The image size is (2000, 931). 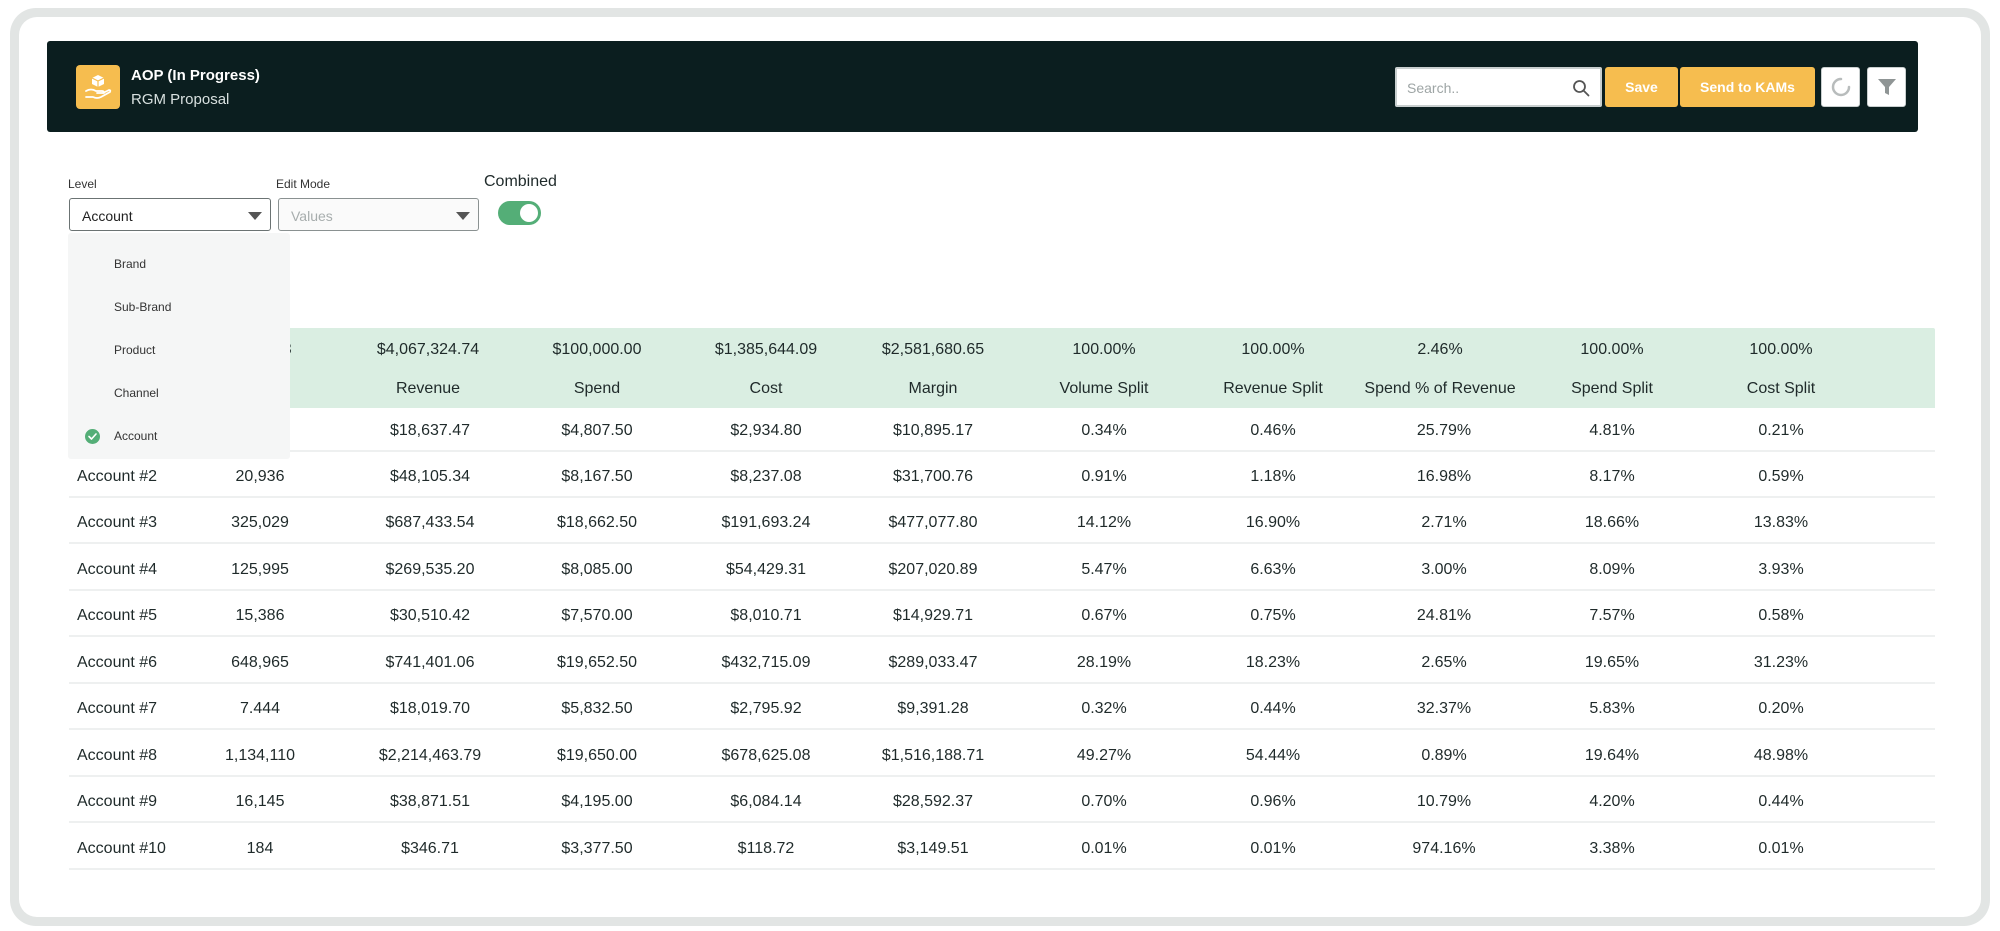 I want to click on table-cell: 648,965, so click(x=260, y=662).